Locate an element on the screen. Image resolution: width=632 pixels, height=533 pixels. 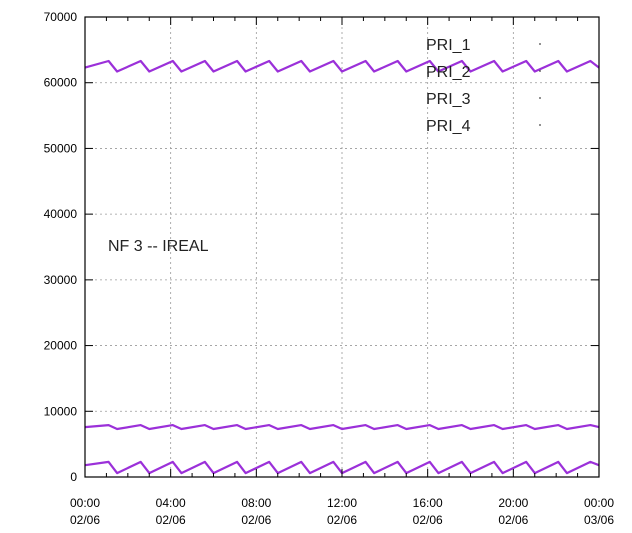
x-tick-label-time: 16:00 is located at coordinates (428, 503).